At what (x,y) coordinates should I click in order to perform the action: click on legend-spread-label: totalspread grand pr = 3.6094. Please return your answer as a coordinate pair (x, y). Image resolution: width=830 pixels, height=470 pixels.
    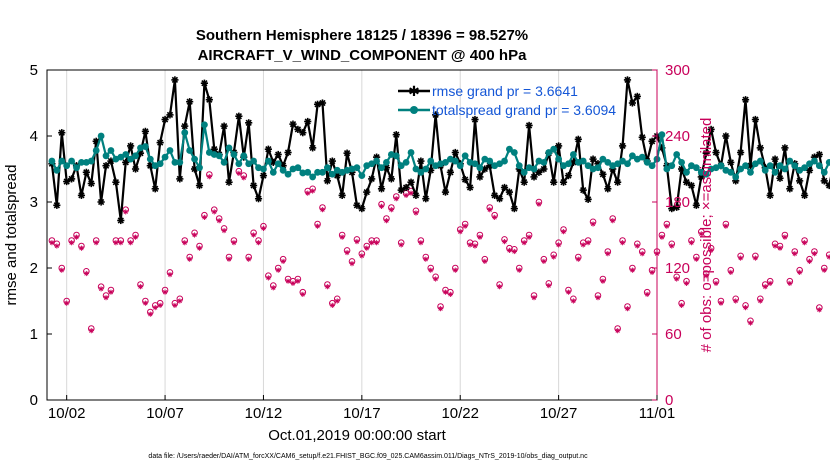
    Looking at the image, I should click on (524, 110).